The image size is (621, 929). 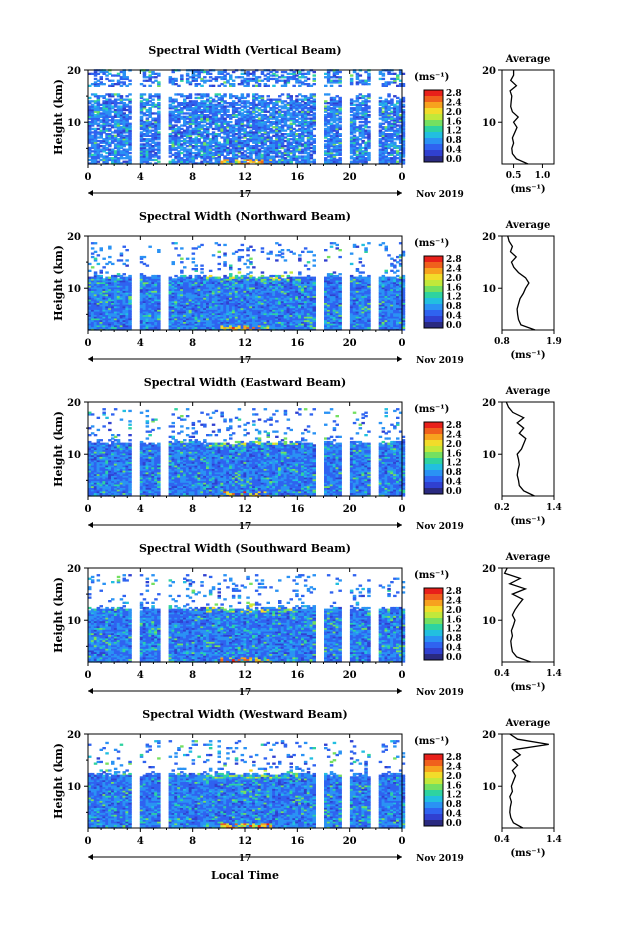 I want to click on colorbar-tick-label: 0.8, so click(x=454, y=141).